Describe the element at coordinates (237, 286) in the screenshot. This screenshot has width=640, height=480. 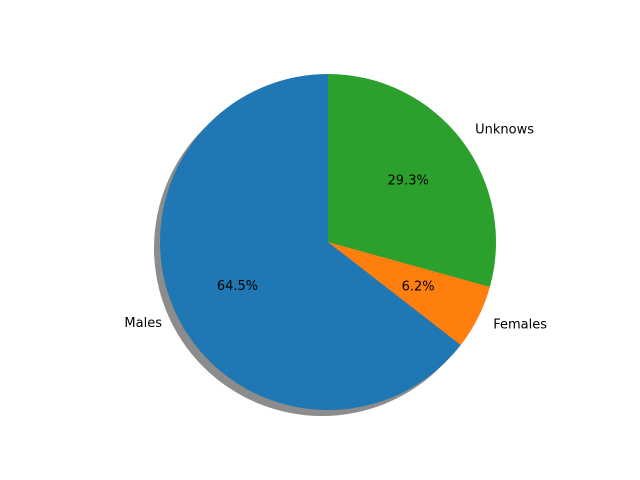
I see `pie-pct-males: 64.5%` at that location.